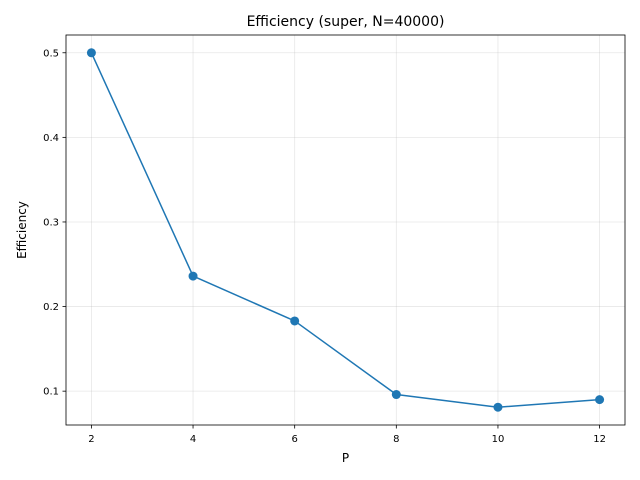 This screenshot has width=640, height=480. I want to click on x-tick-label: 6, so click(294, 439).